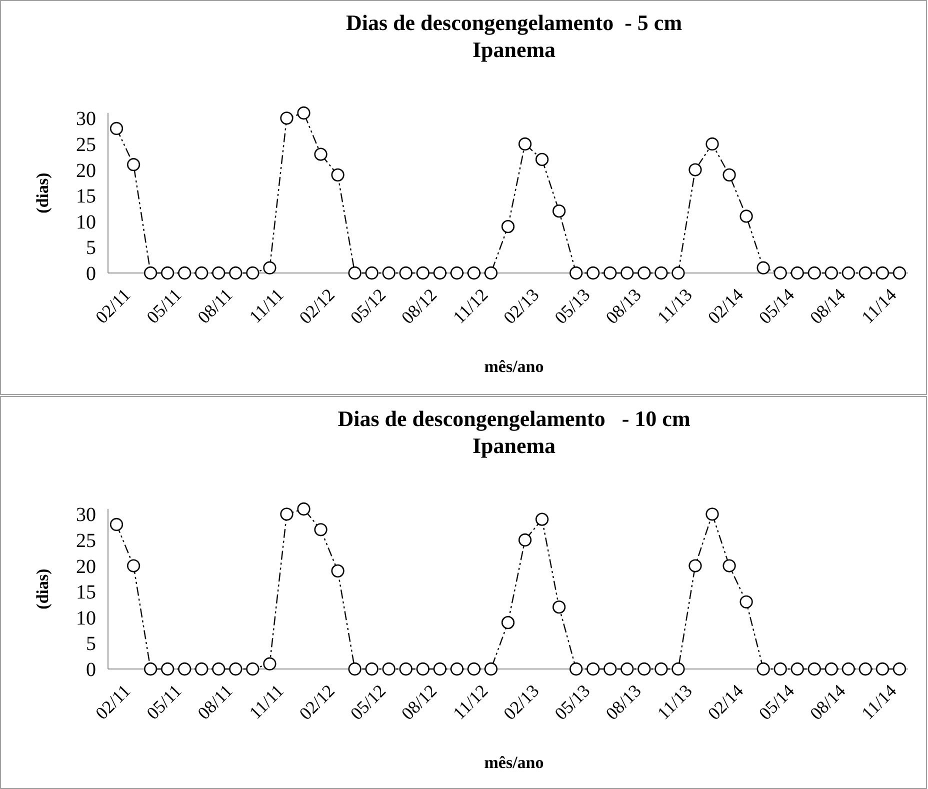 The width and height of the screenshot is (928, 789). Describe the element at coordinates (514, 22) in the screenshot. I see `chart-title: Dias de descongengelamento - 5 cm` at that location.